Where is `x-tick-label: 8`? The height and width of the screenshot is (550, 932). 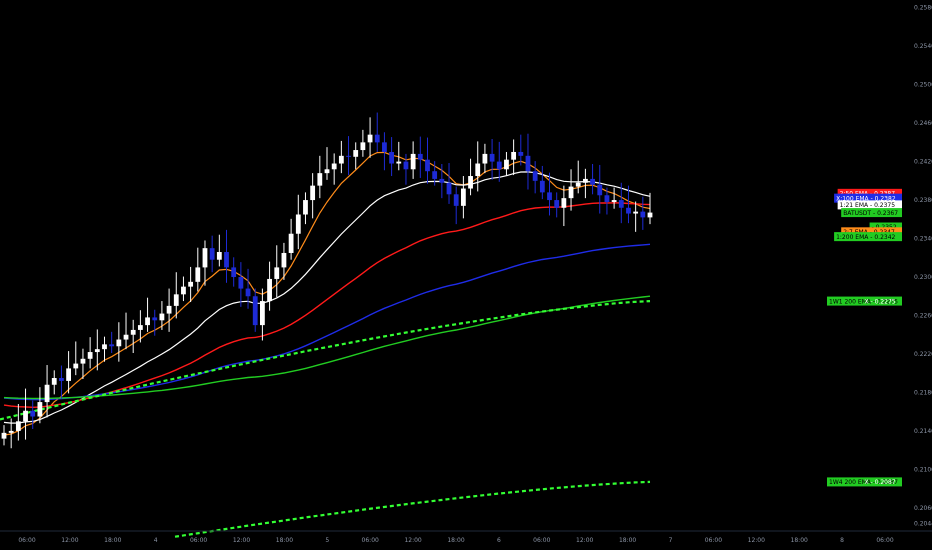
x-tick-label: 8 is located at coordinates (842, 540).